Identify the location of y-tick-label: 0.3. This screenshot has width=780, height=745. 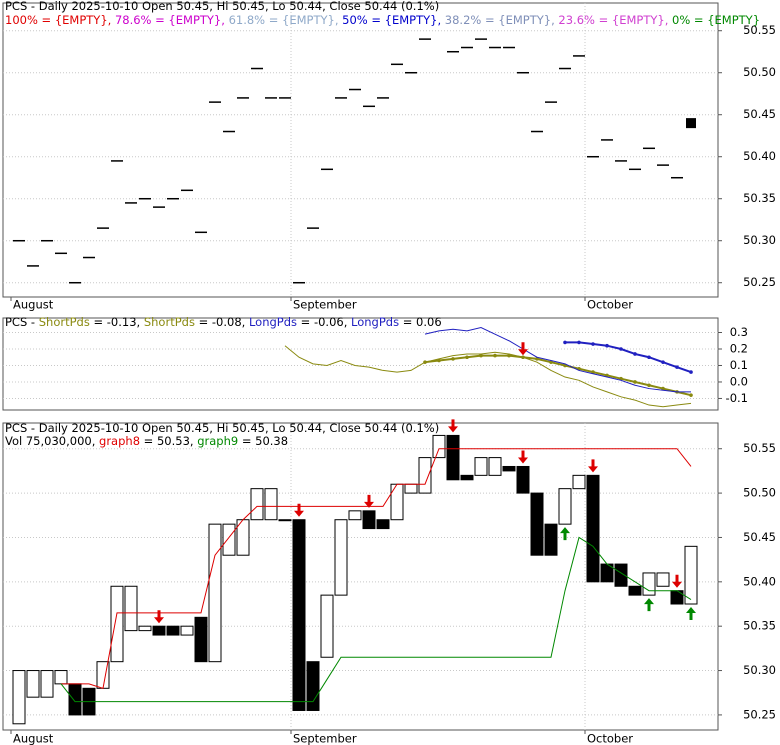
(739, 332).